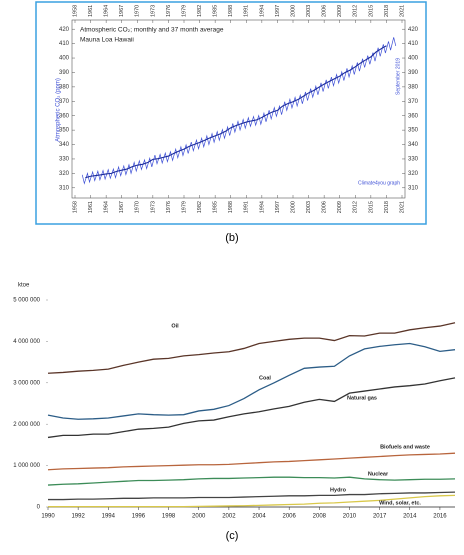 Image resolution: width=464 pixels, height=555 pixels. Describe the element at coordinates (362, 398) in the screenshot. I see `series-label: Natural gas` at that location.